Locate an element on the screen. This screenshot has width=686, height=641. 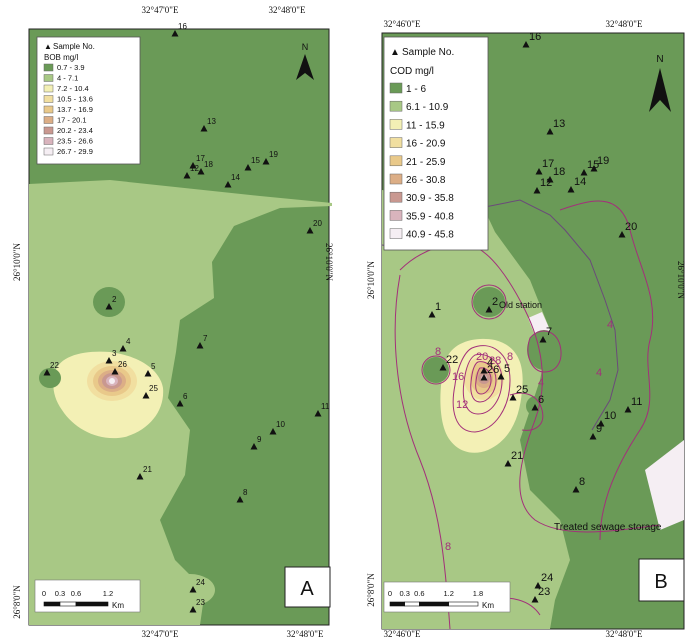
map-a-left-coord-1: 26°10'0"N is located at coordinates (17, 262).